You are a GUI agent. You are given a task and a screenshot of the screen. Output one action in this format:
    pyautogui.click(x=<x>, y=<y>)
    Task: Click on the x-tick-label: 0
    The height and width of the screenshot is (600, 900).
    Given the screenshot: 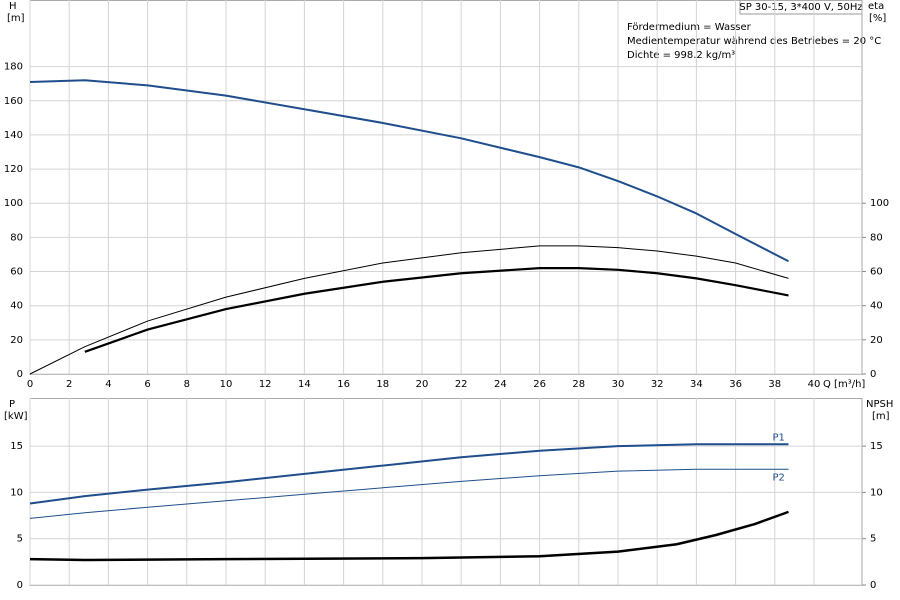 What is the action you would take?
    pyautogui.click(x=30, y=384)
    